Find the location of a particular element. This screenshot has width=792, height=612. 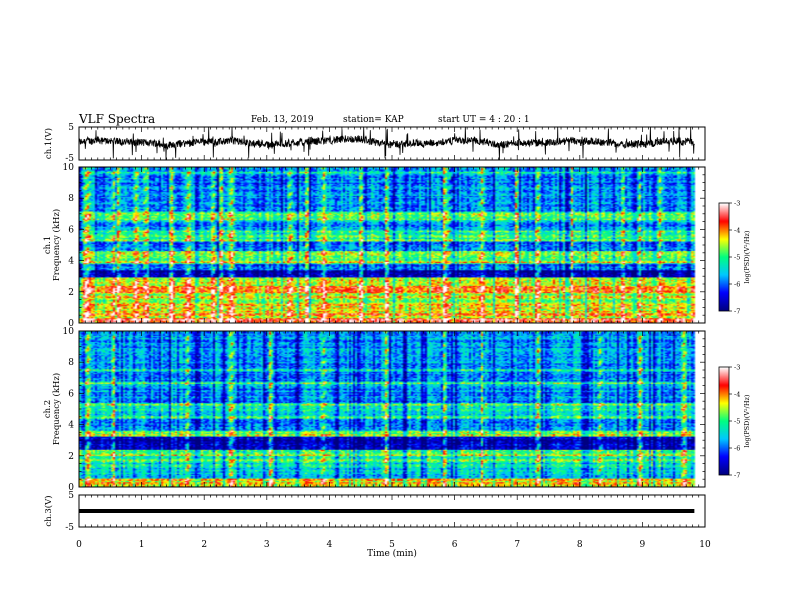

ch2-spec-ylabel-channel: ch.2 is located at coordinates (48, 409).